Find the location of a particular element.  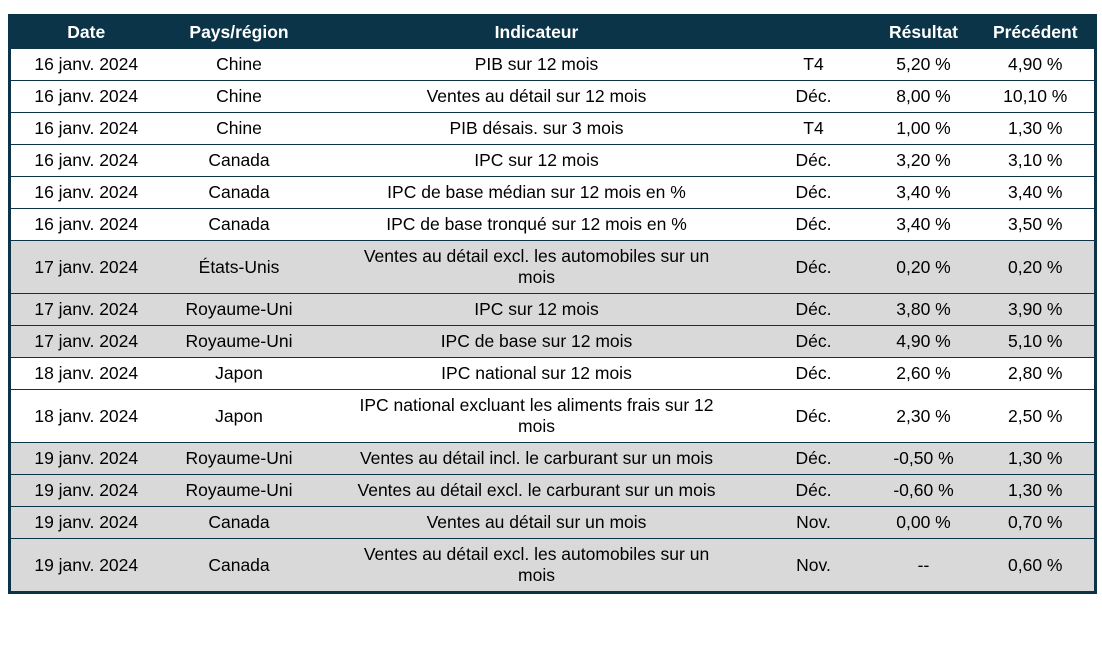

cell-previous: 10,10 % is located at coordinates (1036, 96).